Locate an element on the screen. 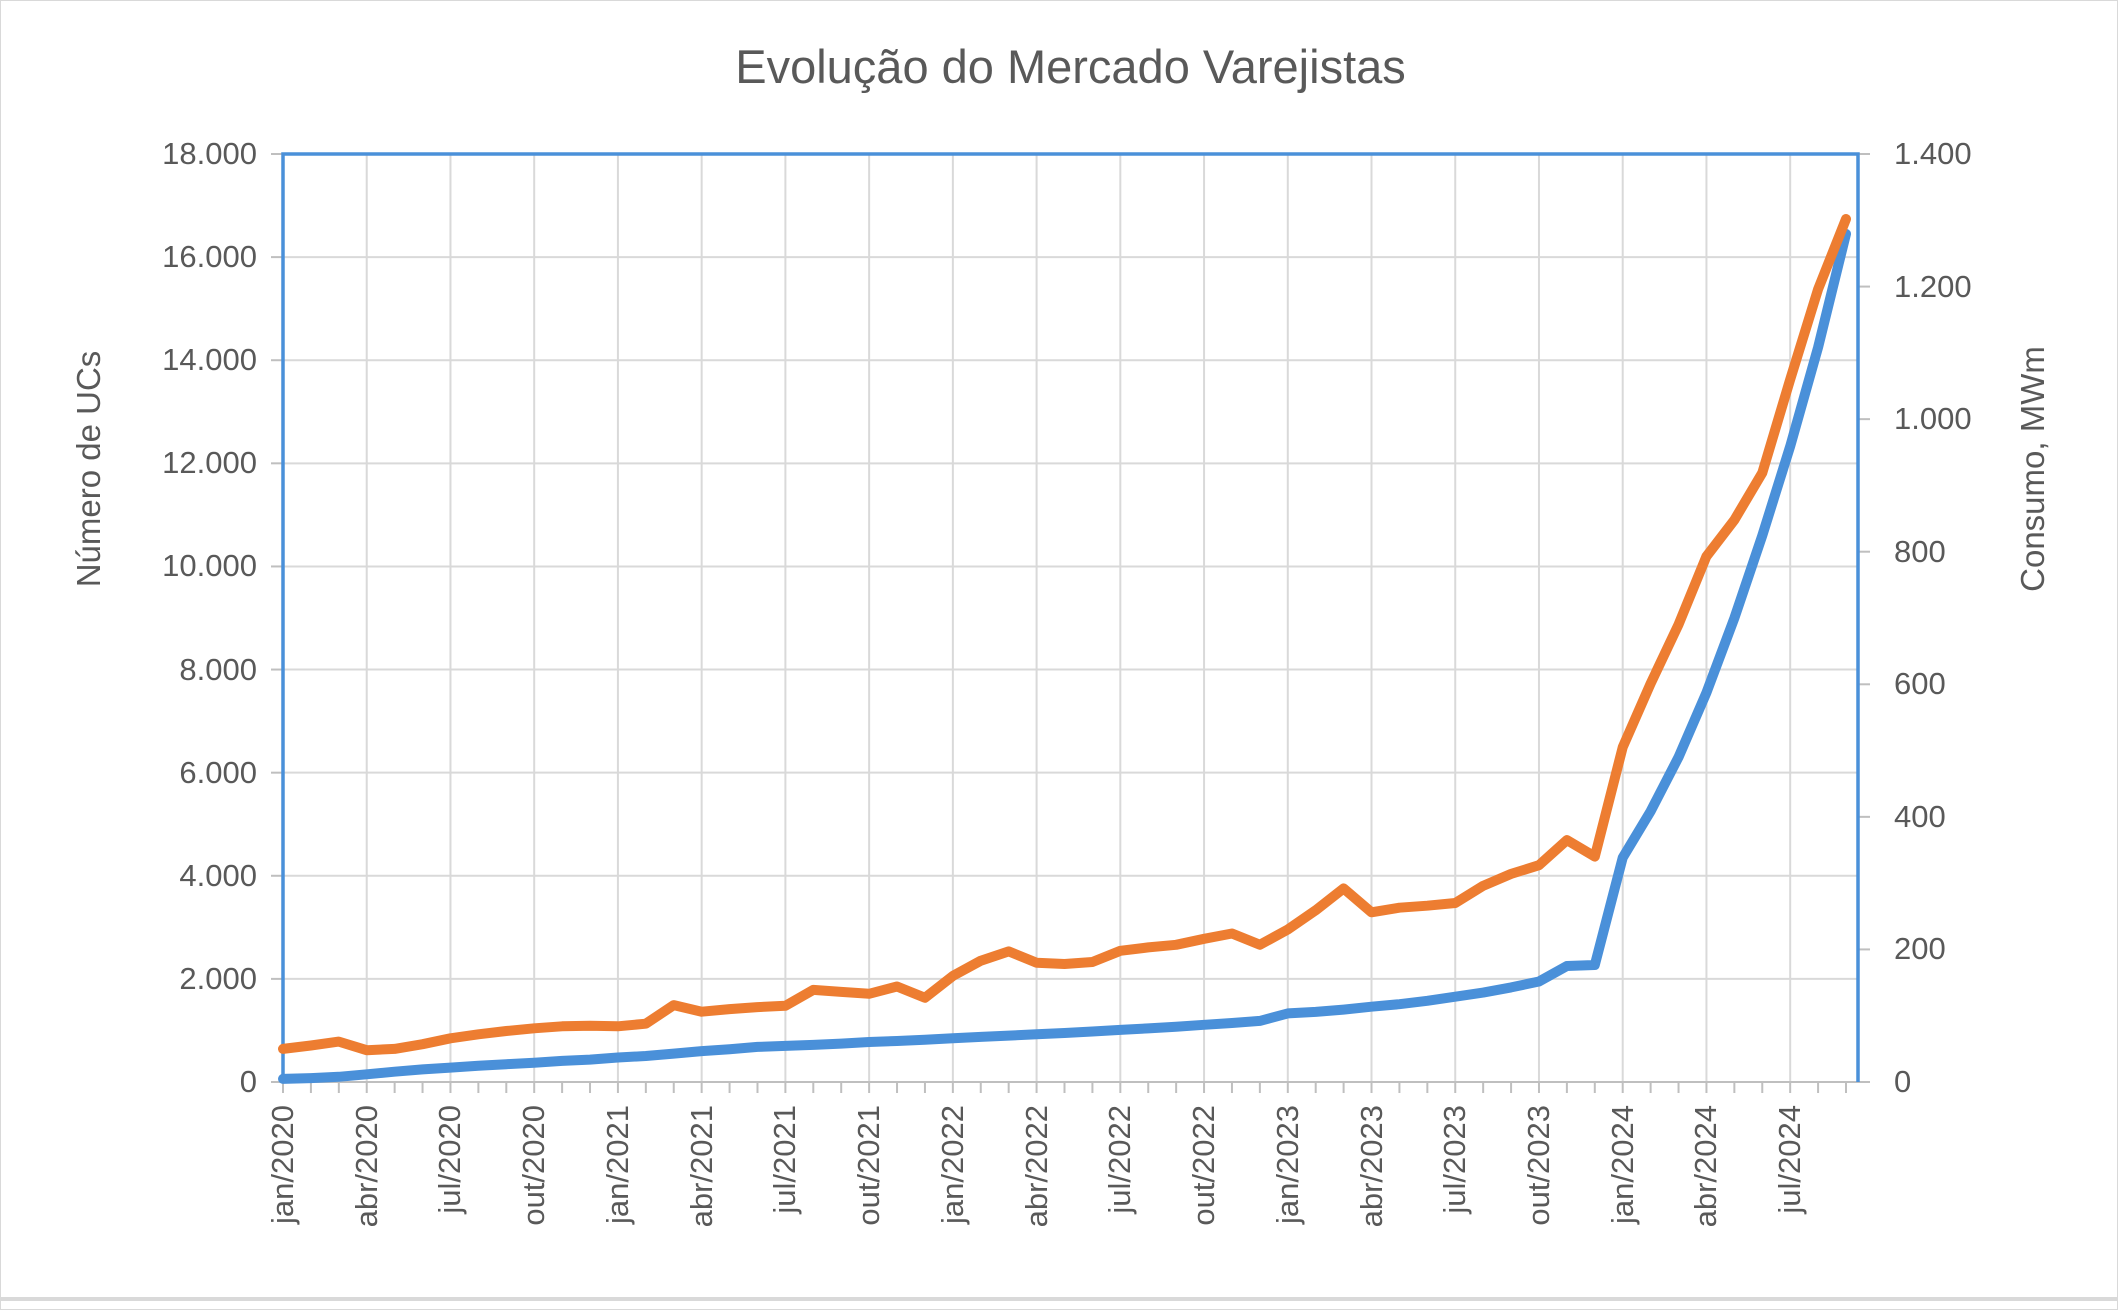 This screenshot has height=1310, width=2118. chart-title: Evolução do Mercado Varejistas is located at coordinates (1070, 66).